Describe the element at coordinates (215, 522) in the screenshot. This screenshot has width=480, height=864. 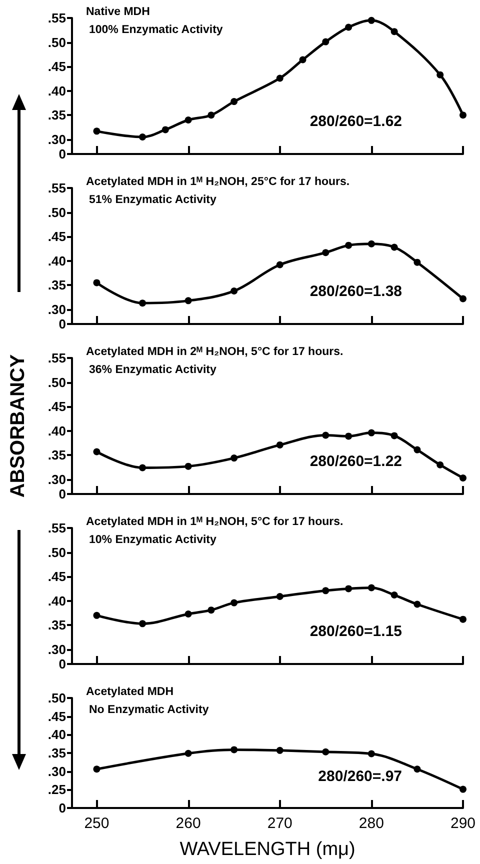
I see `chart-title: Acetylated MDH in 1ᴹ H₂NOH, 5°C for 17 hours.` at that location.